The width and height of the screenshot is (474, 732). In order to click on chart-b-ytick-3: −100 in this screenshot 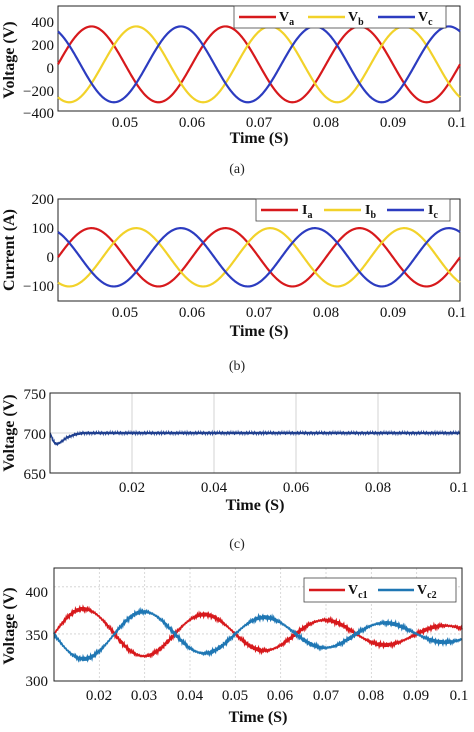, I will do `click(38, 287)`.